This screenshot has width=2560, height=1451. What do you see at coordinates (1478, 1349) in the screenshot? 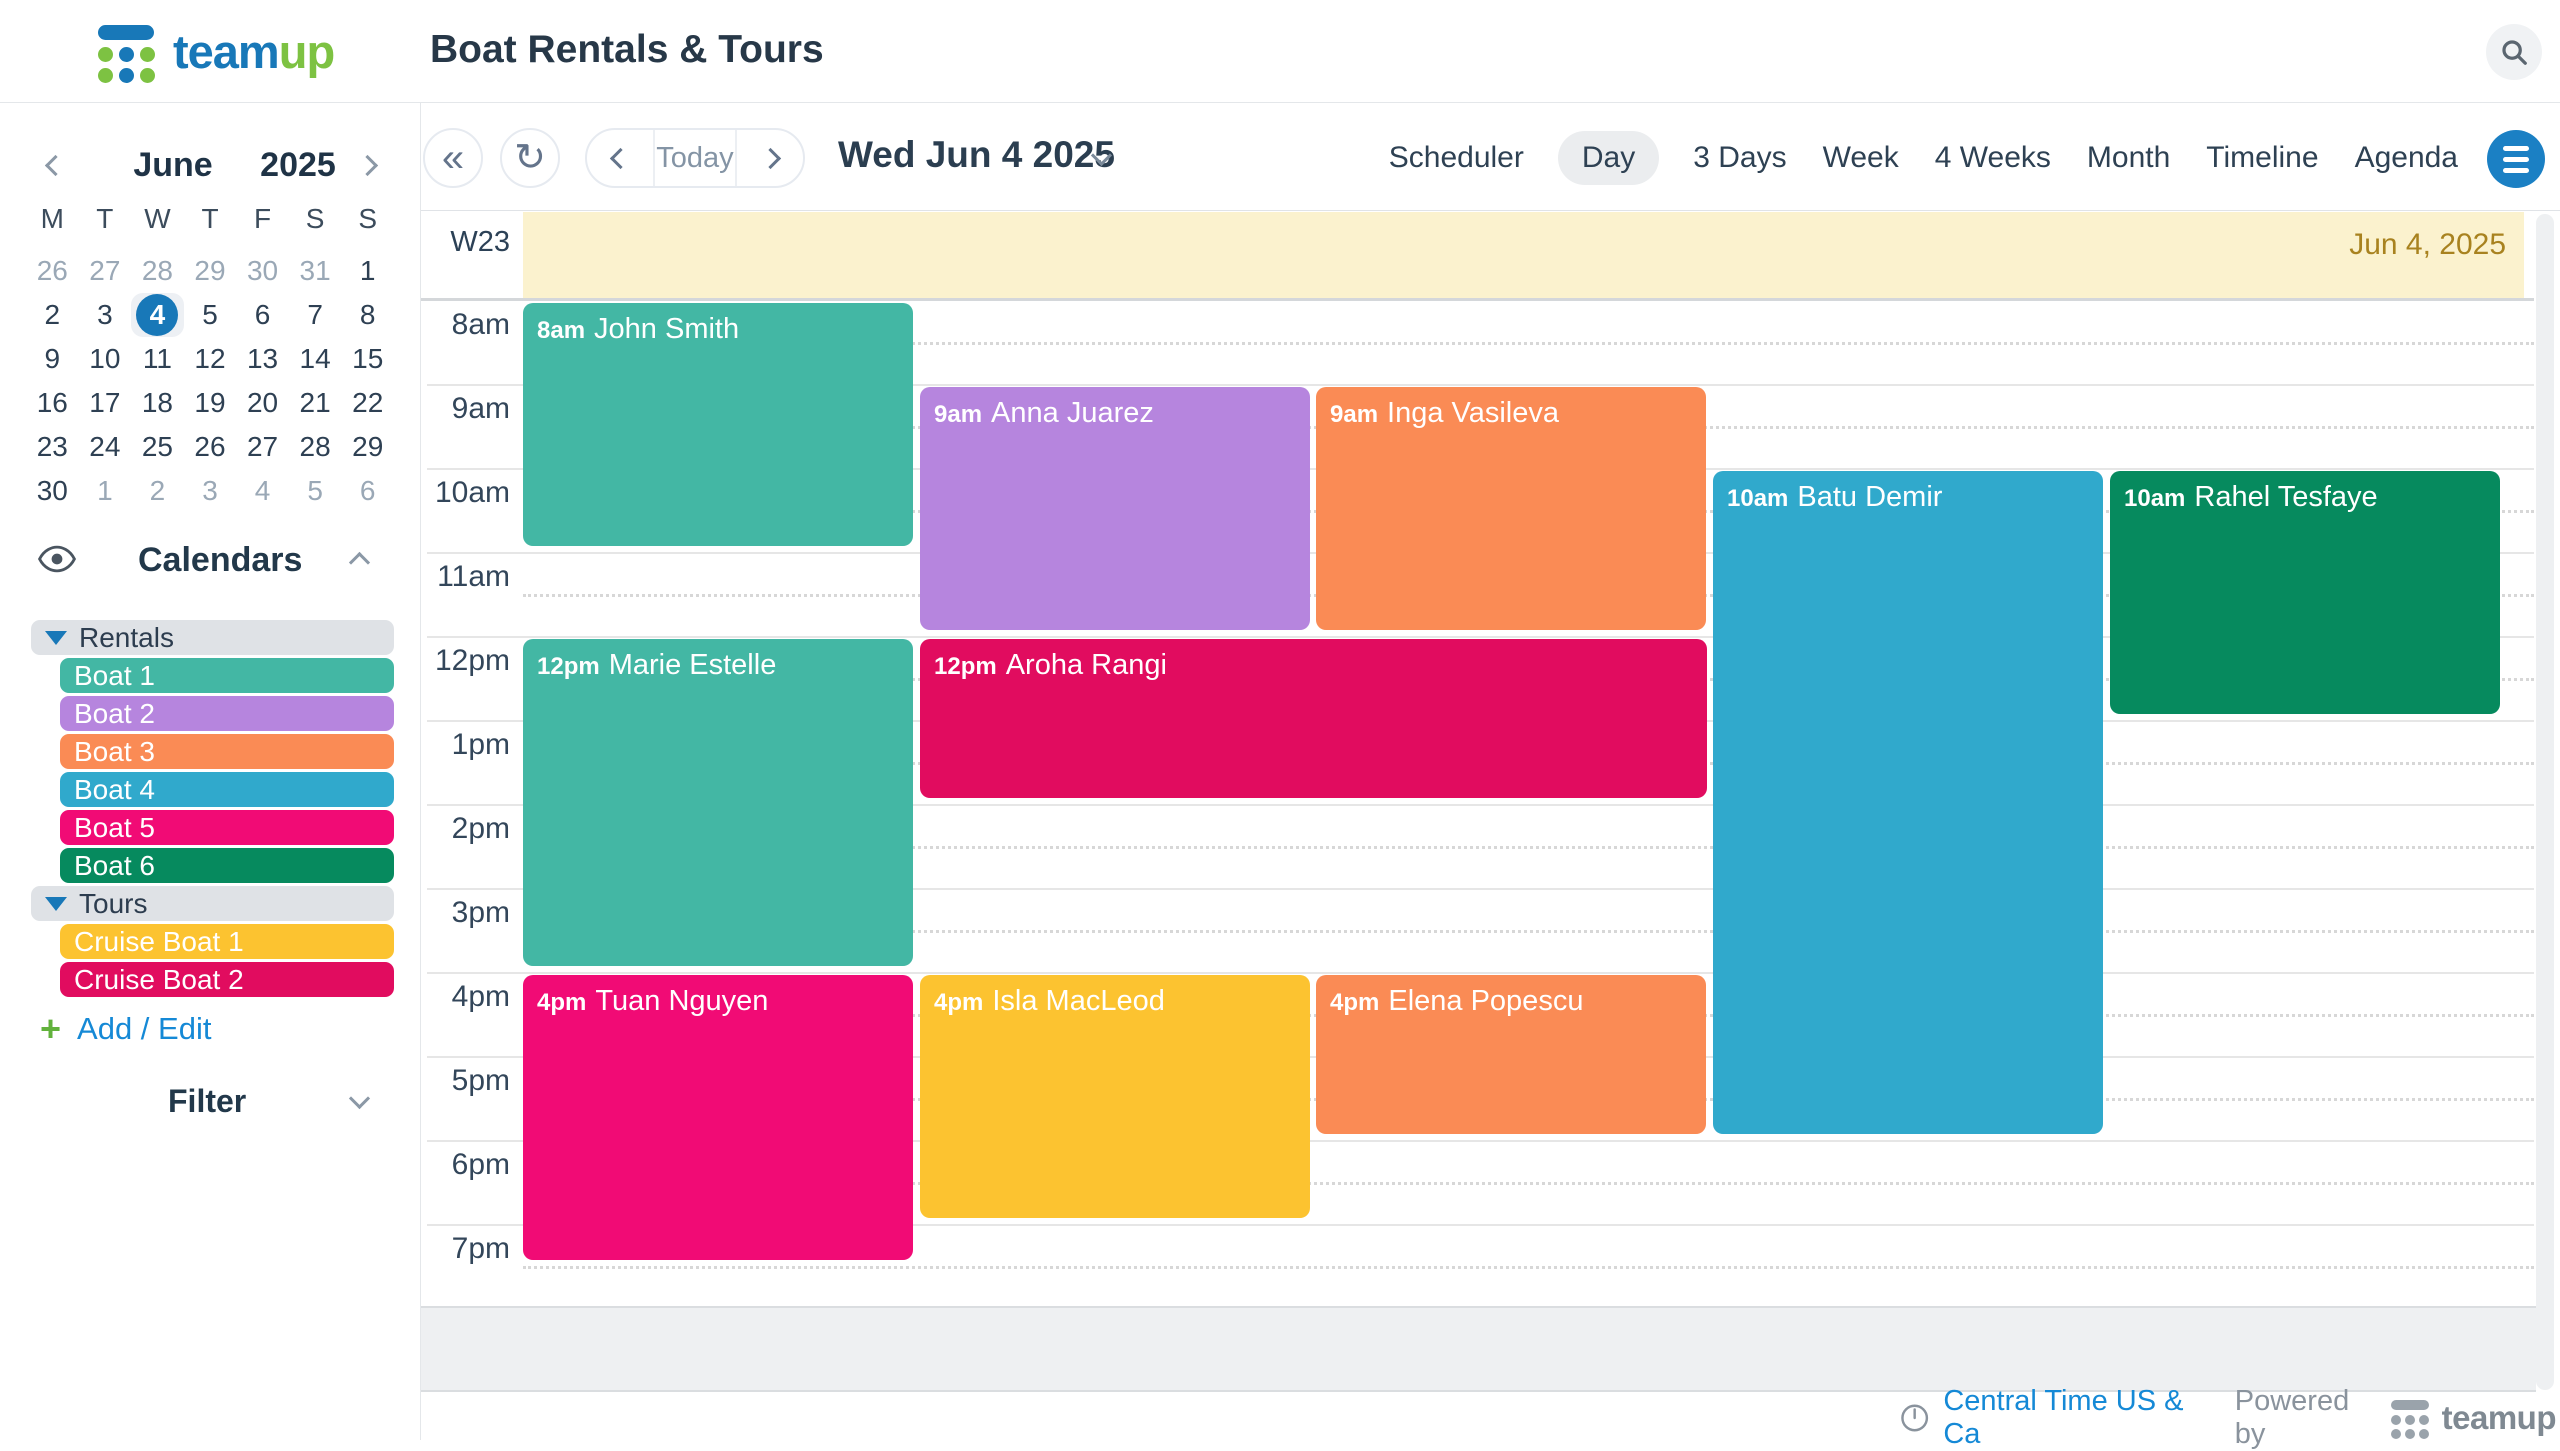
I see `bottom-strip` at bounding box center [1478, 1349].